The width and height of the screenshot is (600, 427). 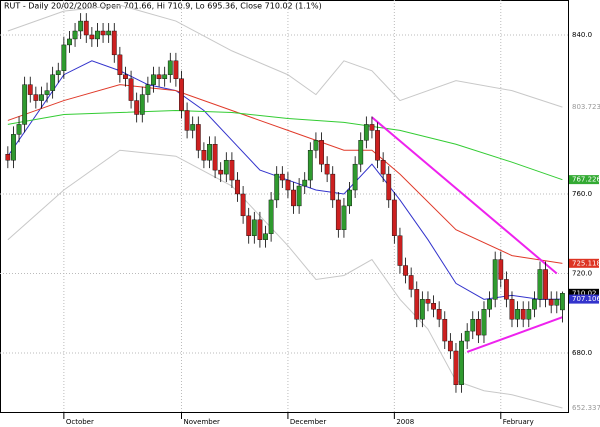 What do you see at coordinates (518, 422) in the screenshot?
I see `x-tick-label: February` at bounding box center [518, 422].